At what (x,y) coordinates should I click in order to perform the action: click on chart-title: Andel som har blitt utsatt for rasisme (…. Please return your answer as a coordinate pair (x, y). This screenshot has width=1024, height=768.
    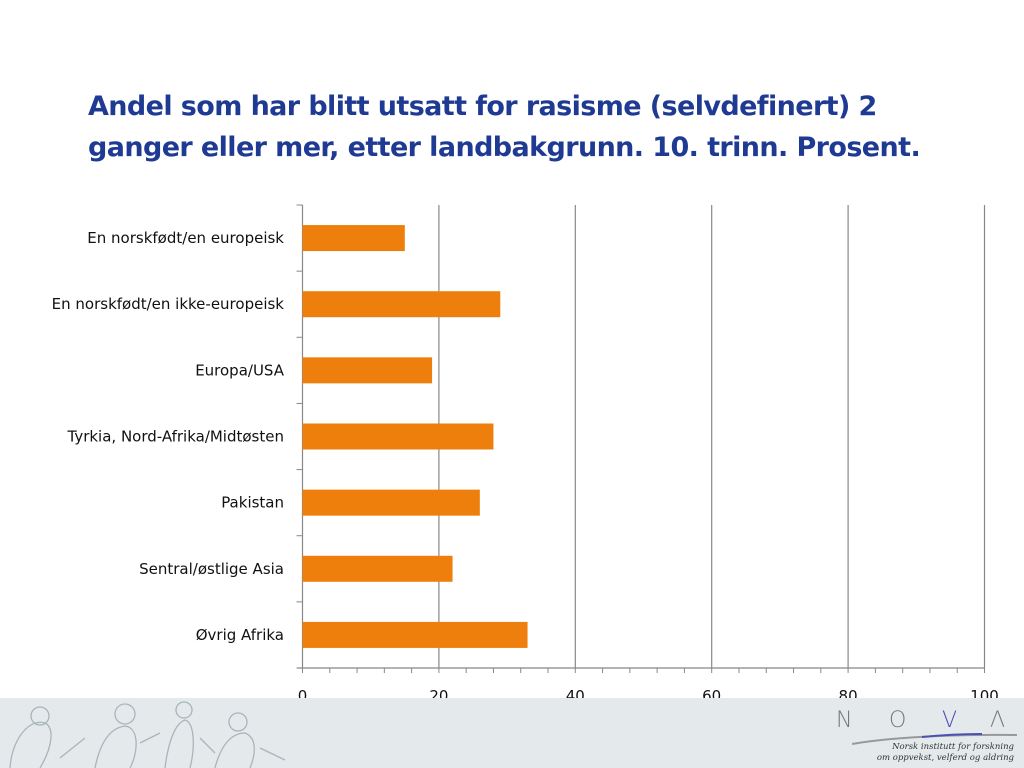
    Looking at the image, I should click on (504, 127).